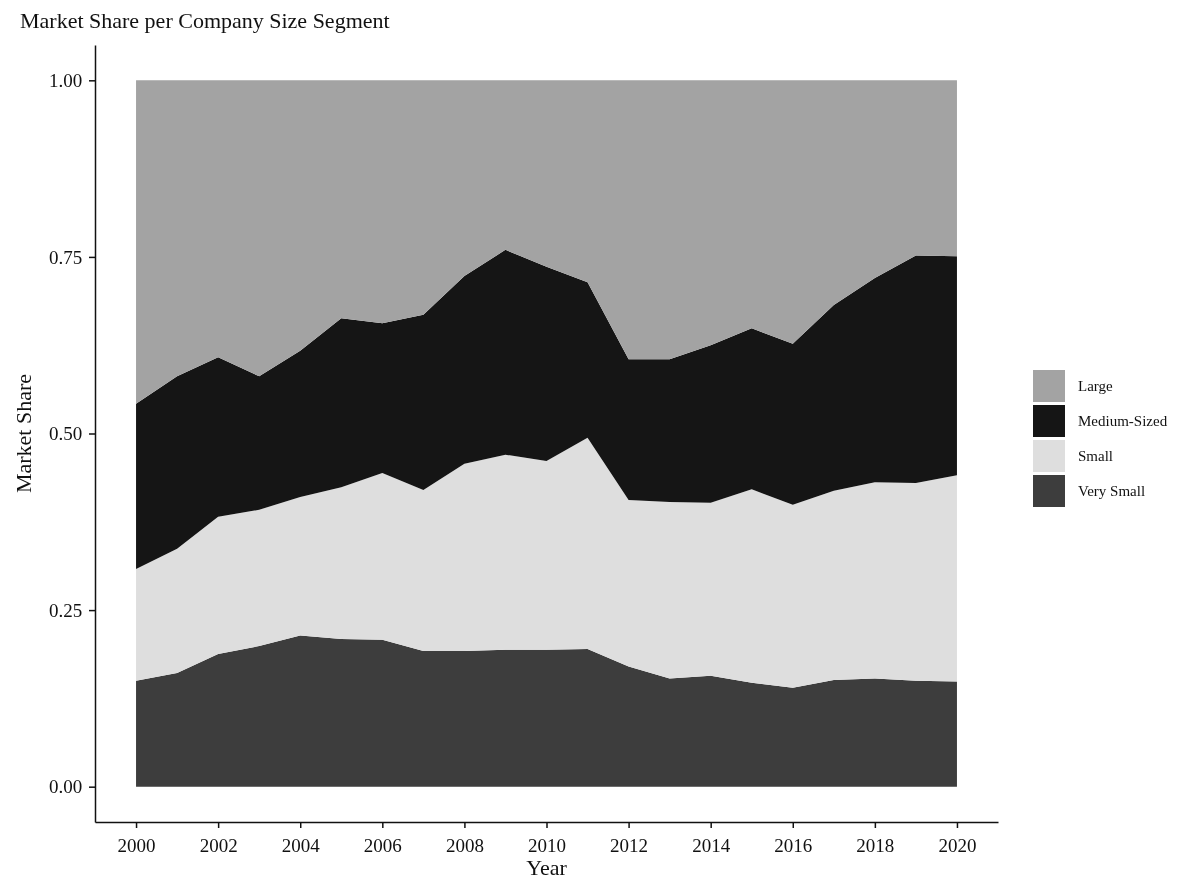  What do you see at coordinates (136, 845) in the screenshot?
I see `x-tick-label: 2000` at bounding box center [136, 845].